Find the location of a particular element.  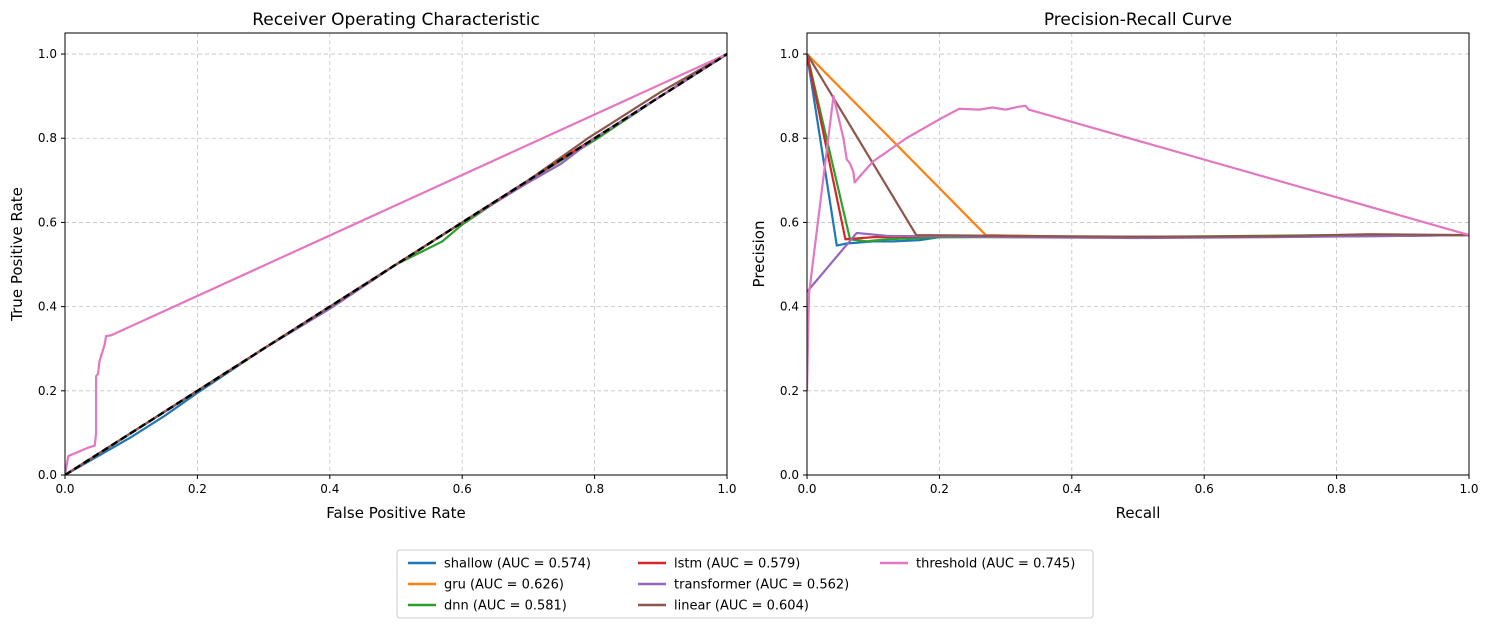

pr-x-axis-label: Recall is located at coordinates (1138, 513).